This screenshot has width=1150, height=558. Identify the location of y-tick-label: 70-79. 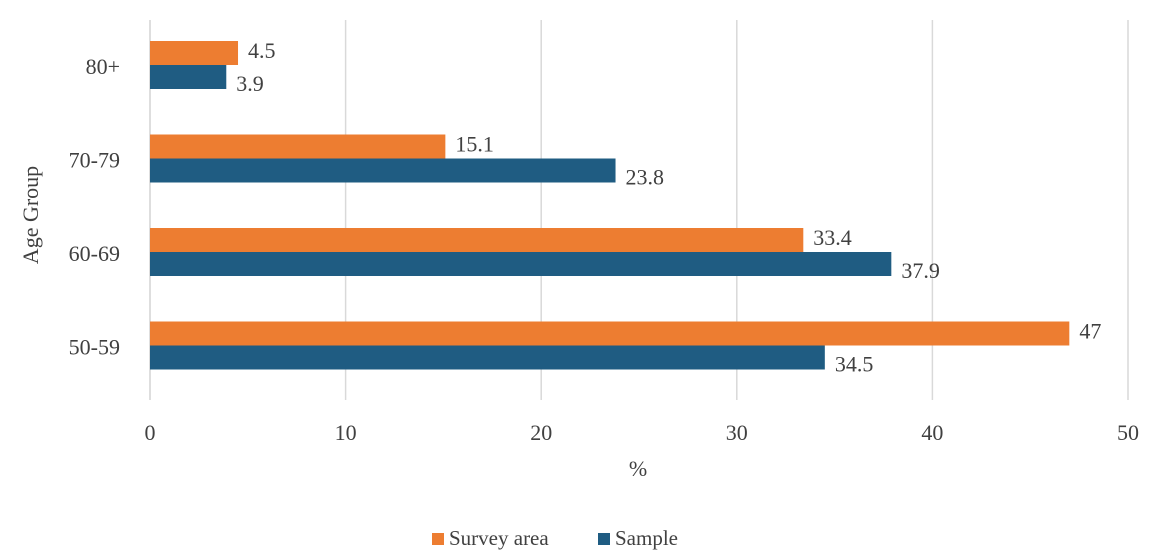
(94, 159).